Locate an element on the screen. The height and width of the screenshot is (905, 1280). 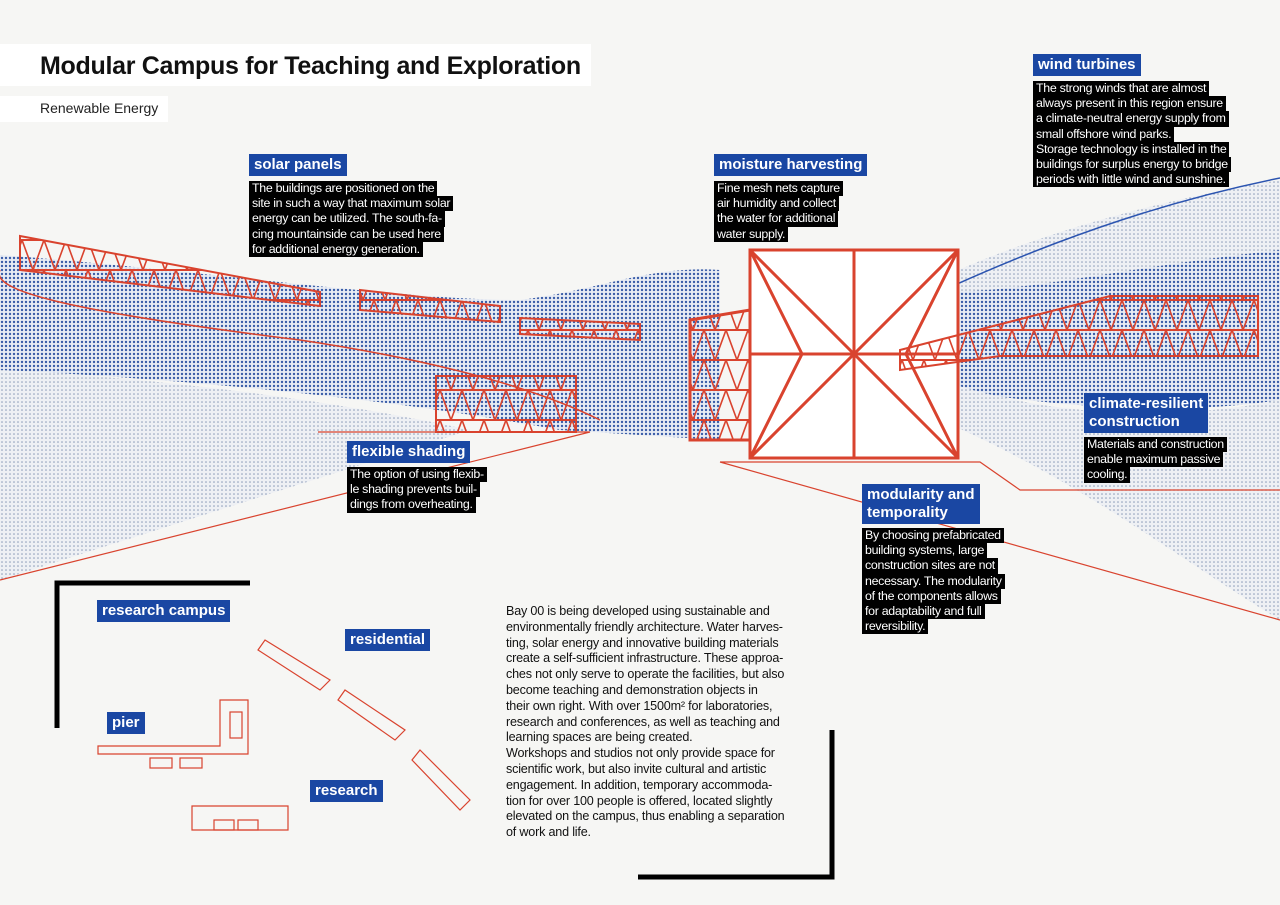
plan-frame-left is located at coordinates (152, 654).